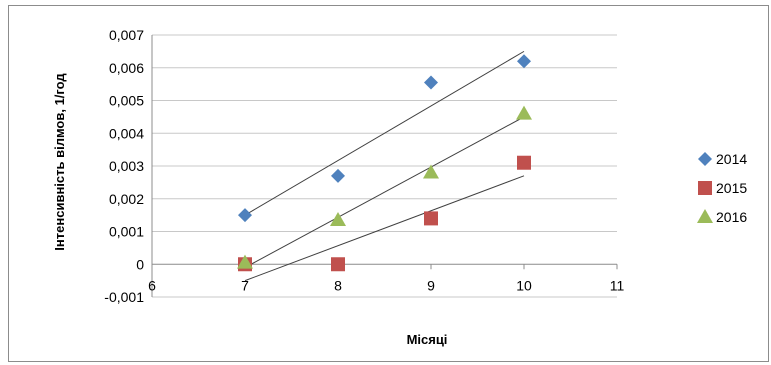 The height and width of the screenshot is (365, 771). What do you see at coordinates (705, 216) in the screenshot?
I see `legend-marker-2016` at bounding box center [705, 216].